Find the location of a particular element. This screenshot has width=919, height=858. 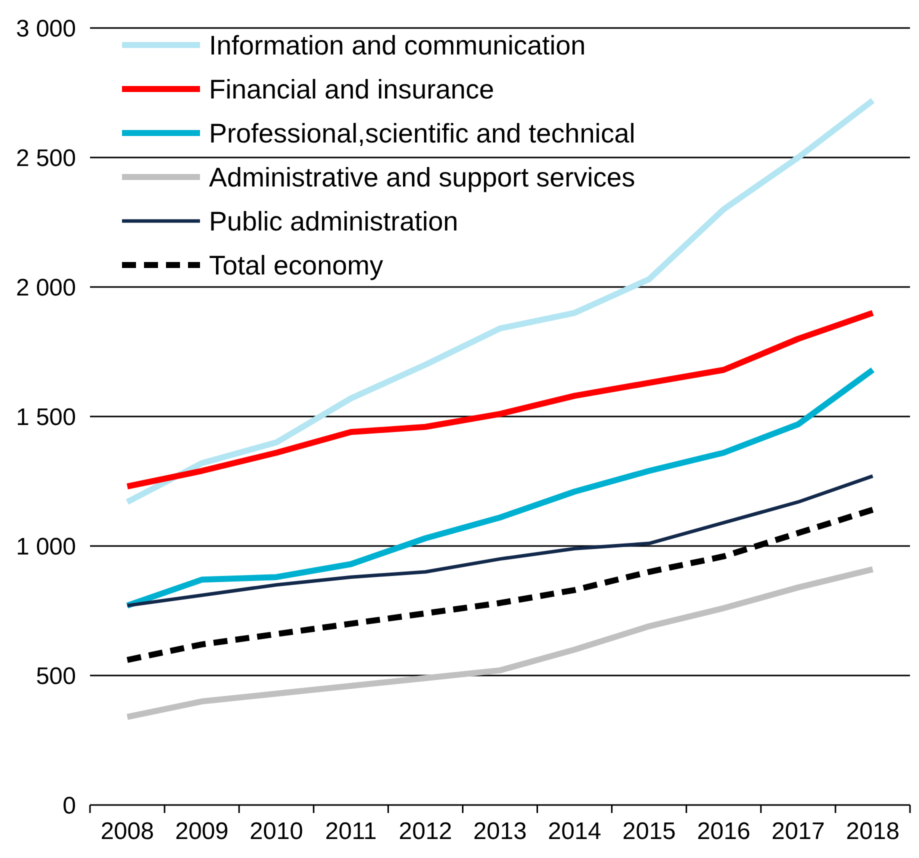

legend-label: Total economy is located at coordinates (296, 265).